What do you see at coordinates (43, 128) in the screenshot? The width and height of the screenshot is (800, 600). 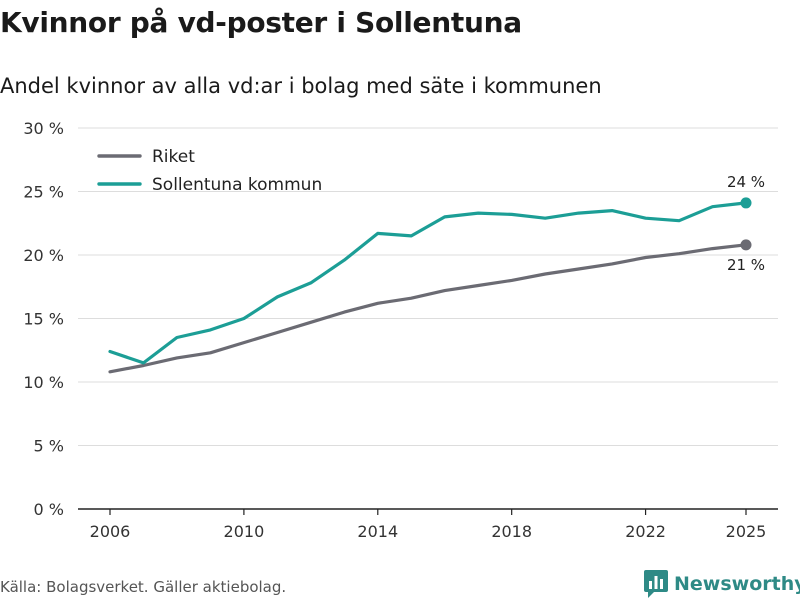 I see `y-tick-label: 30 %` at bounding box center [43, 128].